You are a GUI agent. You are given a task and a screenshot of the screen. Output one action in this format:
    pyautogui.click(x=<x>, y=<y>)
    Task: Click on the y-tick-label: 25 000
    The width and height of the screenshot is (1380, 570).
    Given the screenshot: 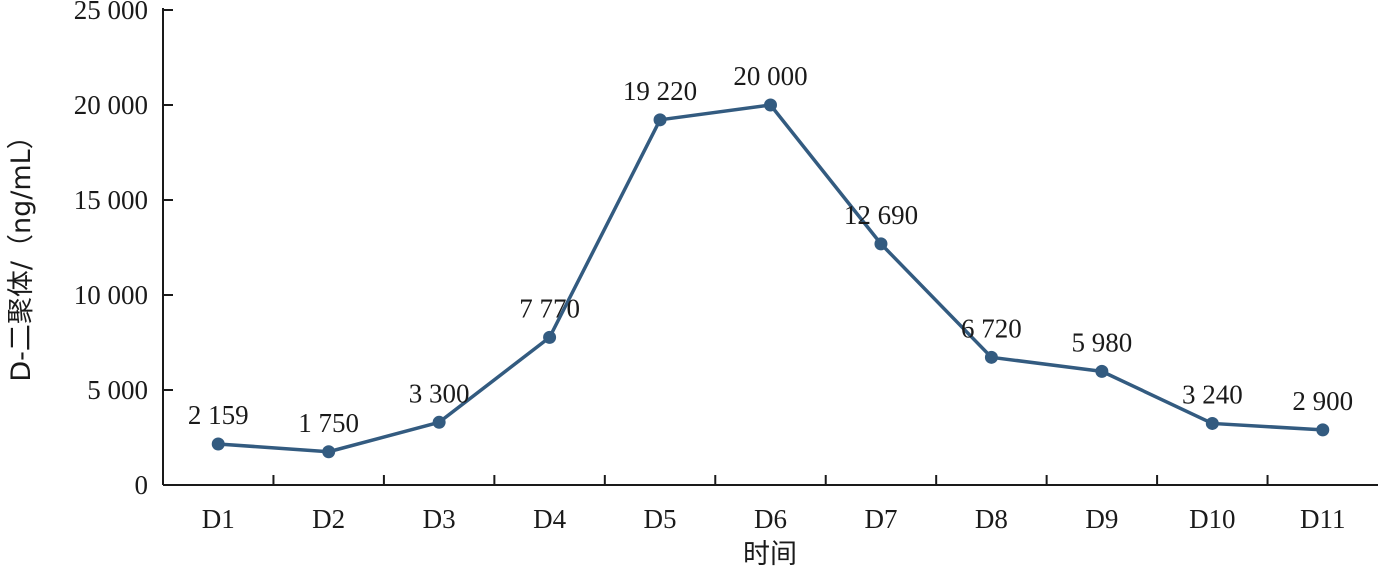 What is the action you would take?
    pyautogui.click(x=111, y=12)
    